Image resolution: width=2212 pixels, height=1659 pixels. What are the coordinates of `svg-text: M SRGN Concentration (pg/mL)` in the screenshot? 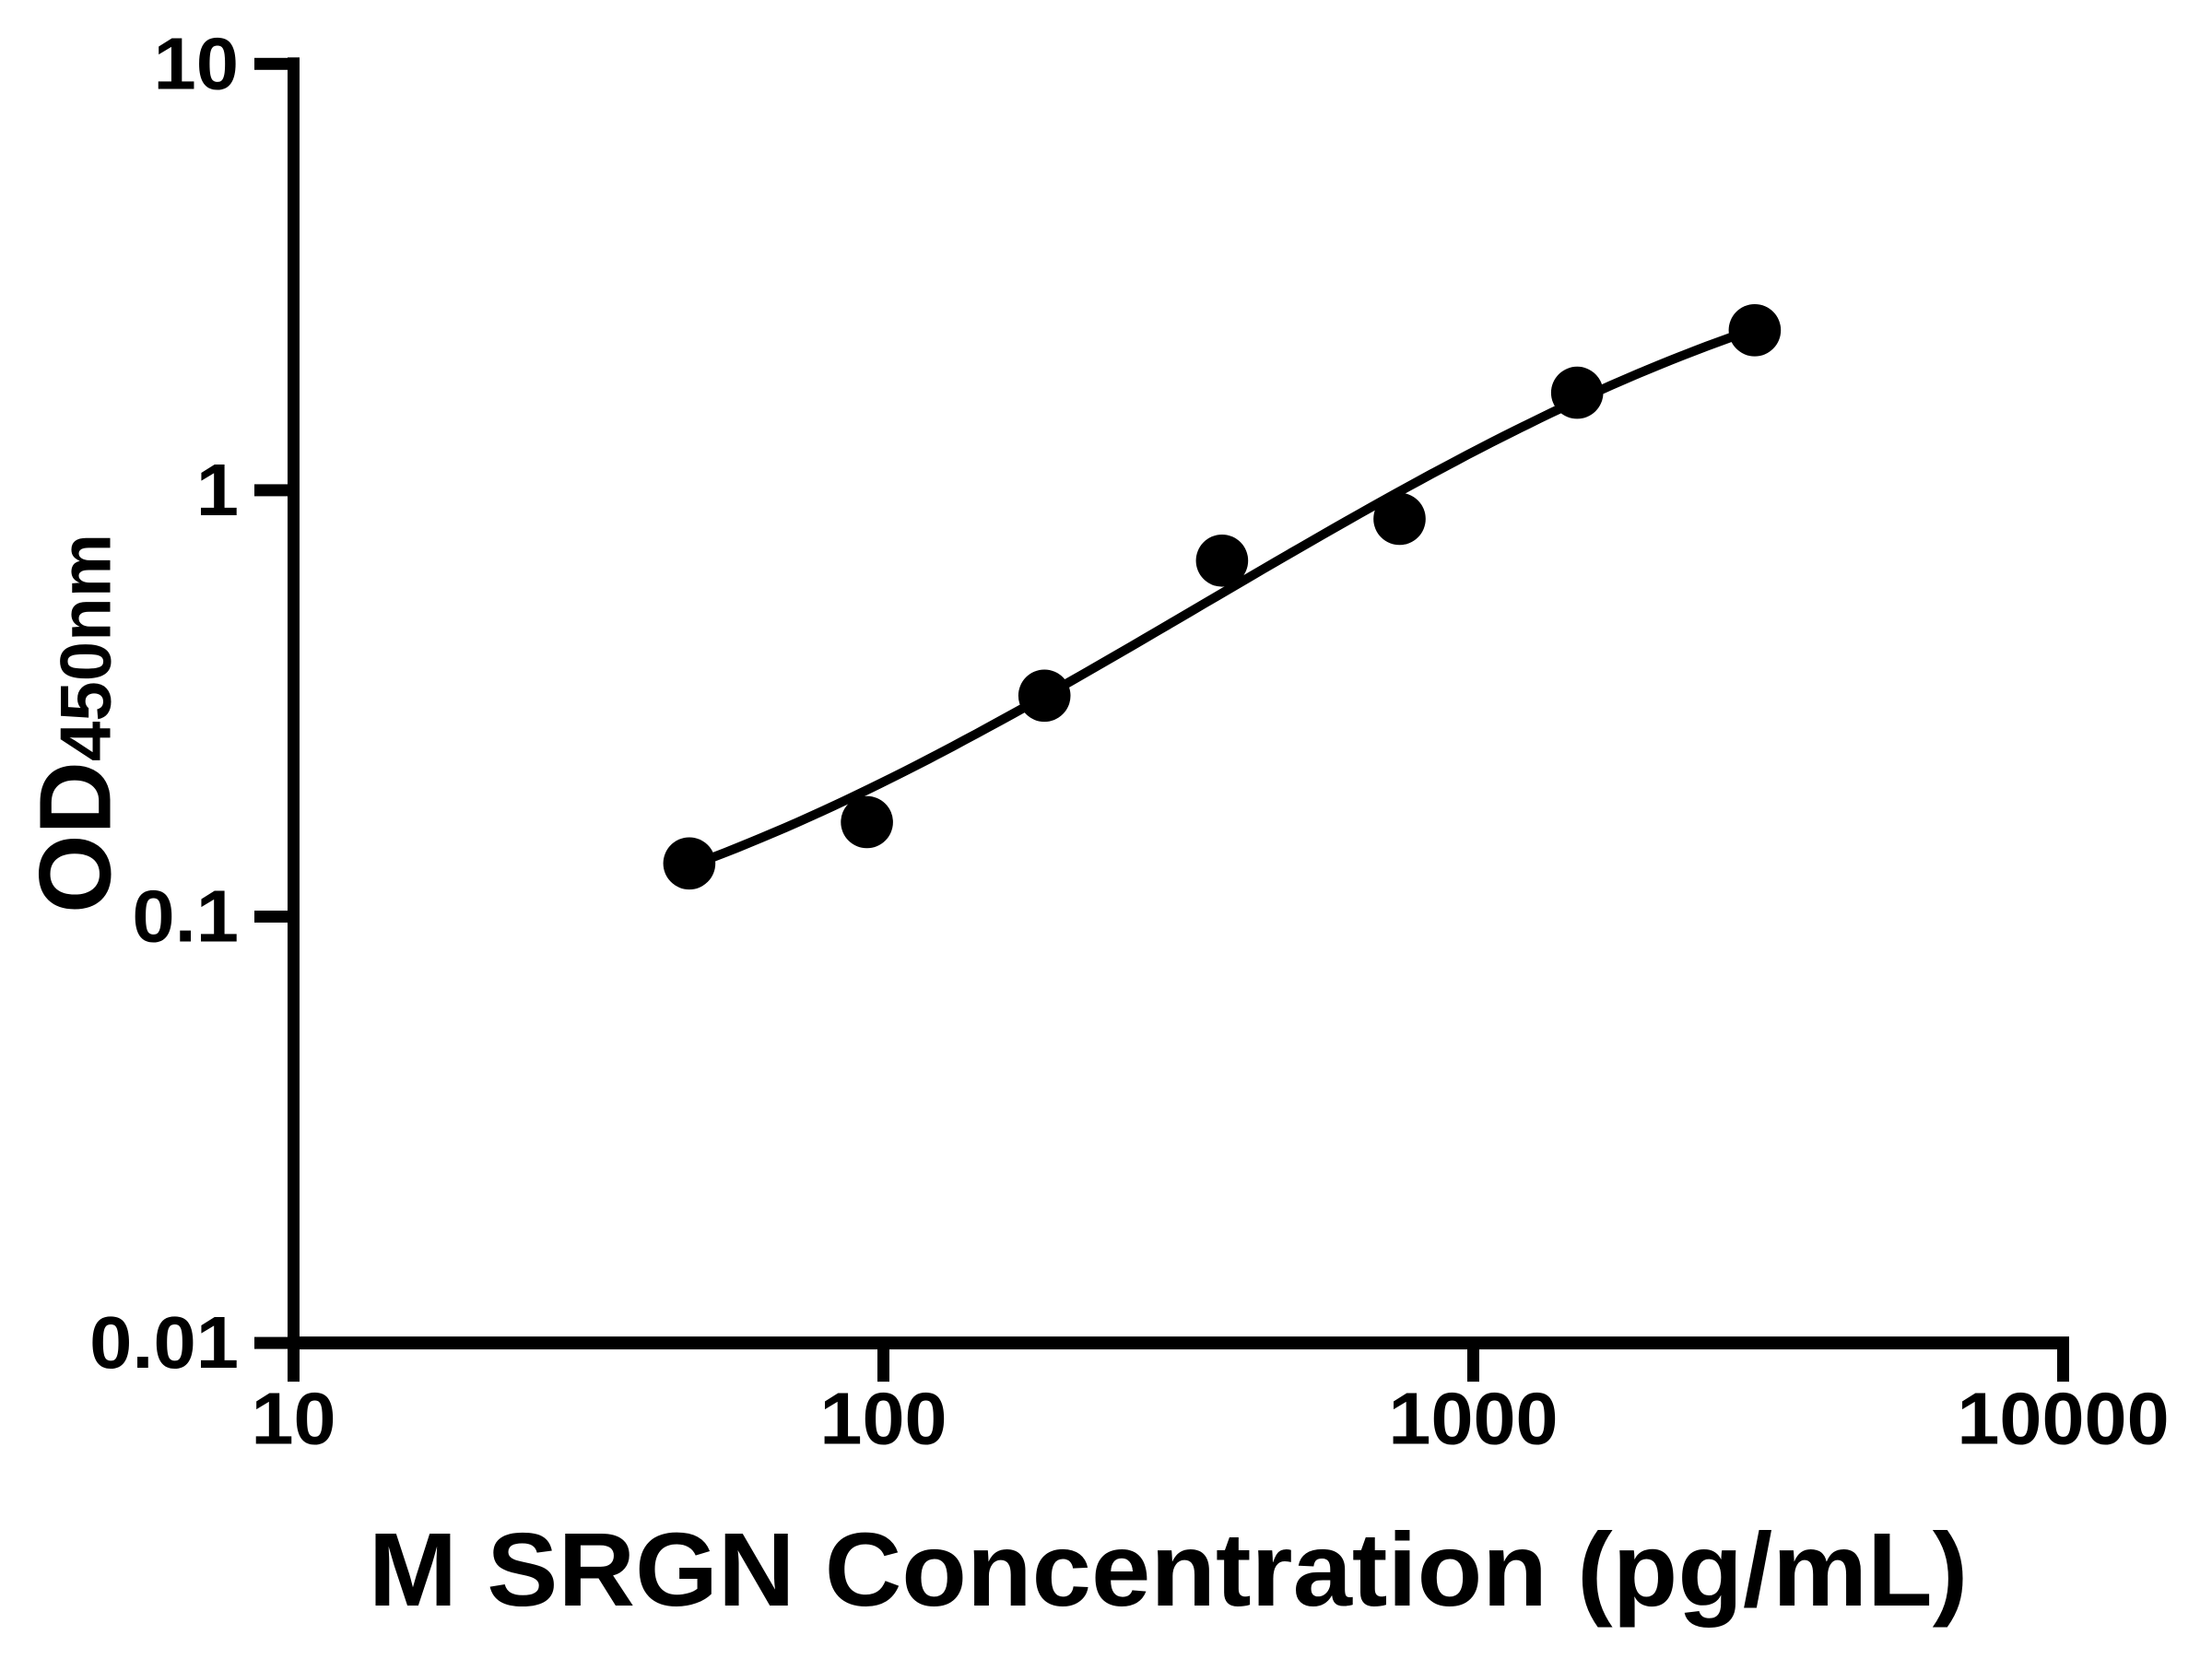 It's located at (1168, 1570).